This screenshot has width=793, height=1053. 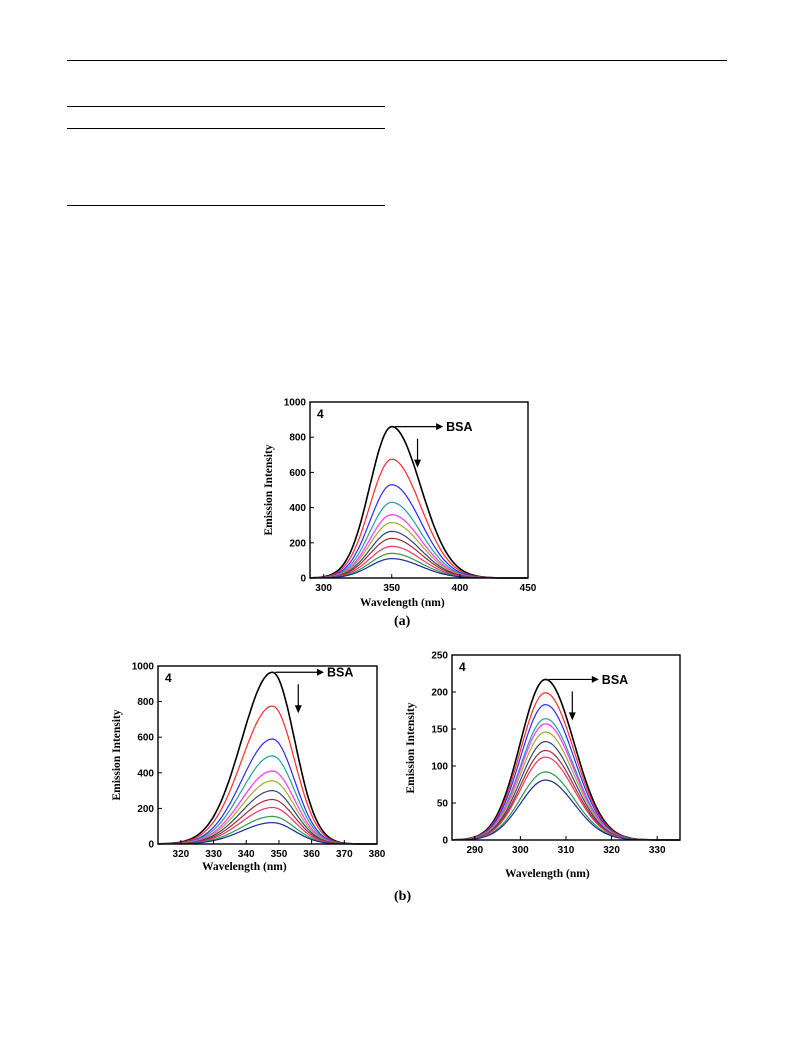 What do you see at coordinates (397, 60) in the screenshot?
I see `header-rule` at bounding box center [397, 60].